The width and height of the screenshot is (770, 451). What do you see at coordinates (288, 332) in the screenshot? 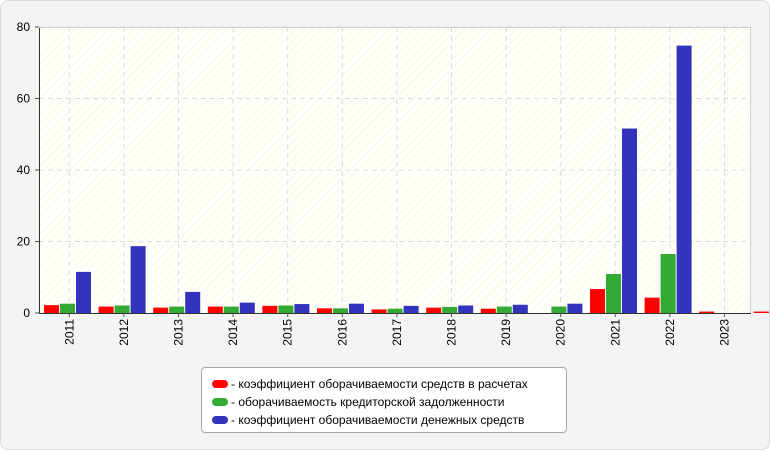
I see `x-tick-label: 2015` at bounding box center [288, 332].